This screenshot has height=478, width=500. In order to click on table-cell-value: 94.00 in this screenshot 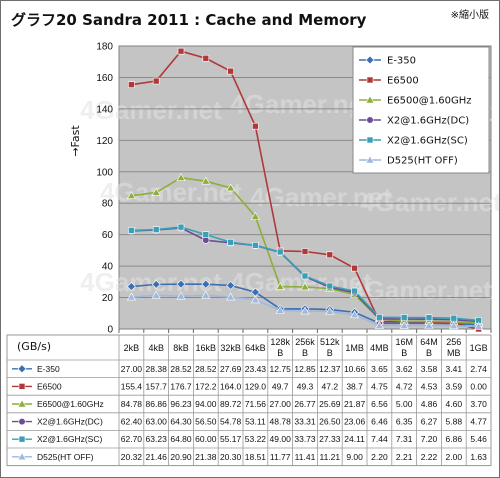, I will do `click(206, 404)`.